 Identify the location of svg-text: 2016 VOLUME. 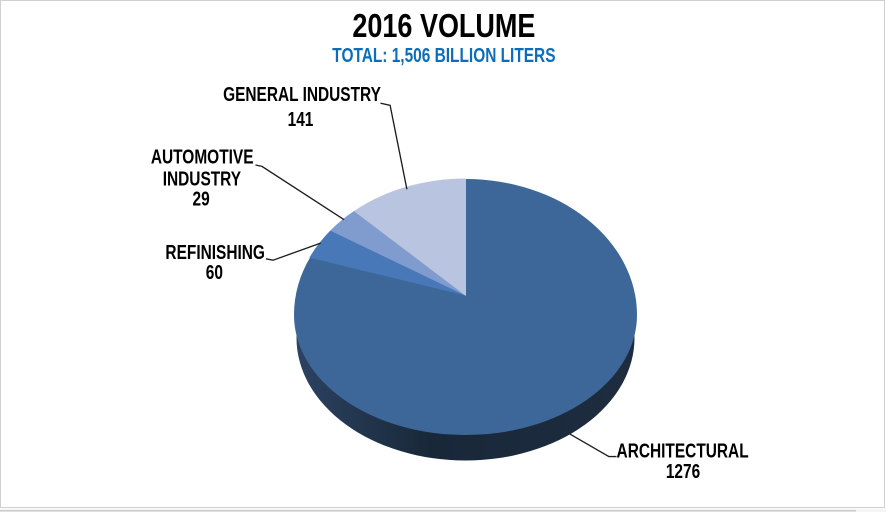
(443, 27).